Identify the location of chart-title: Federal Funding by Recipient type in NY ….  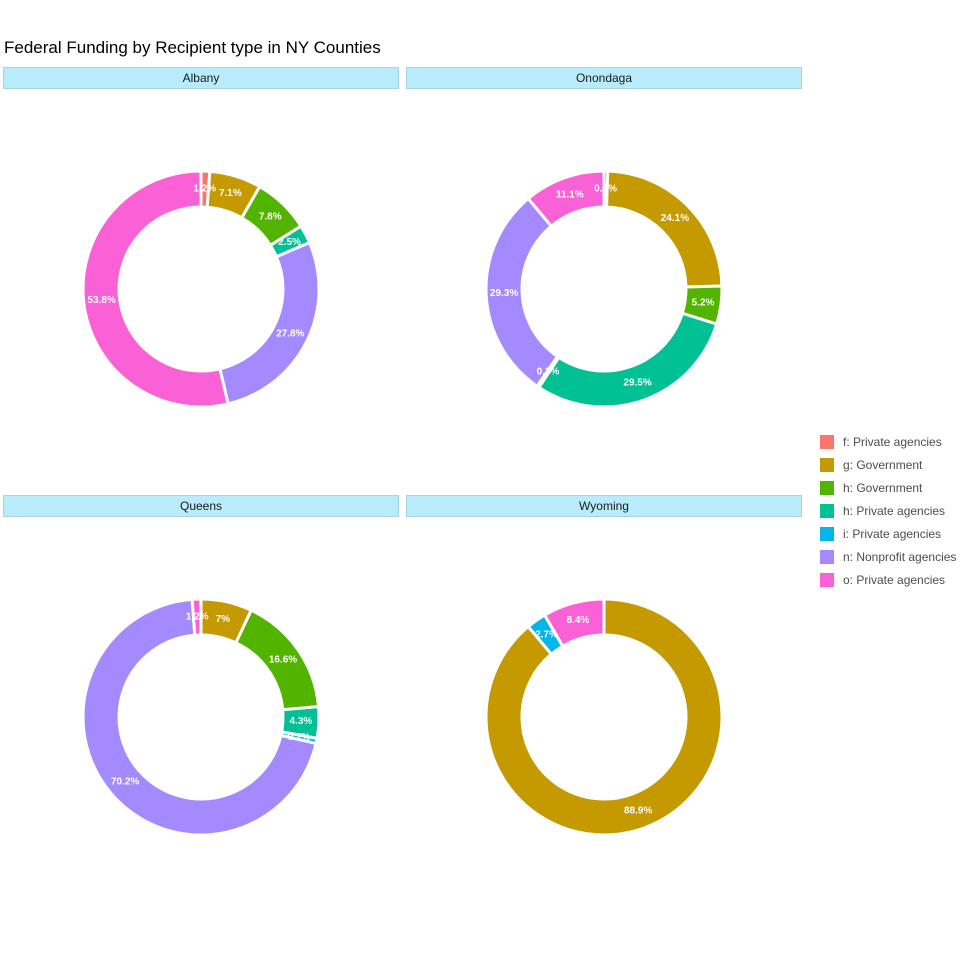
(192, 47).